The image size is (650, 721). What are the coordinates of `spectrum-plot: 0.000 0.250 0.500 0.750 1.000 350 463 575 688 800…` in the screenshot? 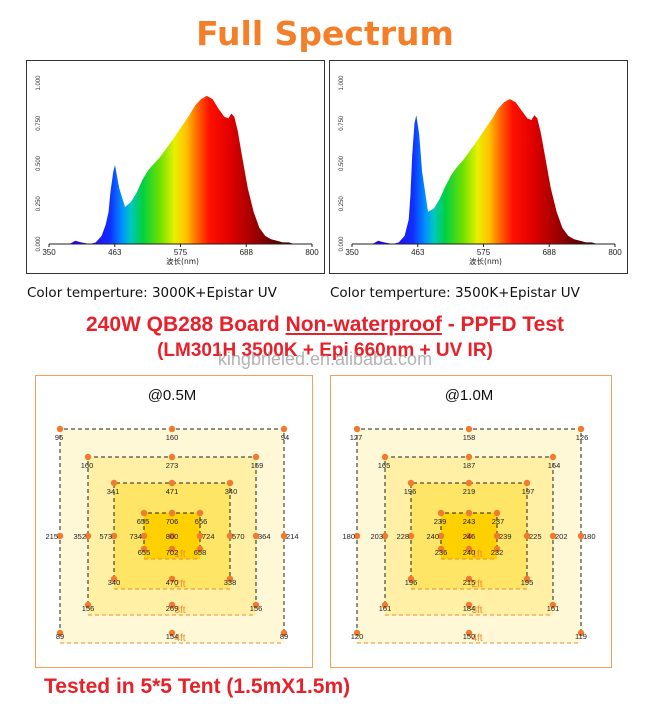 It's located at (177, 170).